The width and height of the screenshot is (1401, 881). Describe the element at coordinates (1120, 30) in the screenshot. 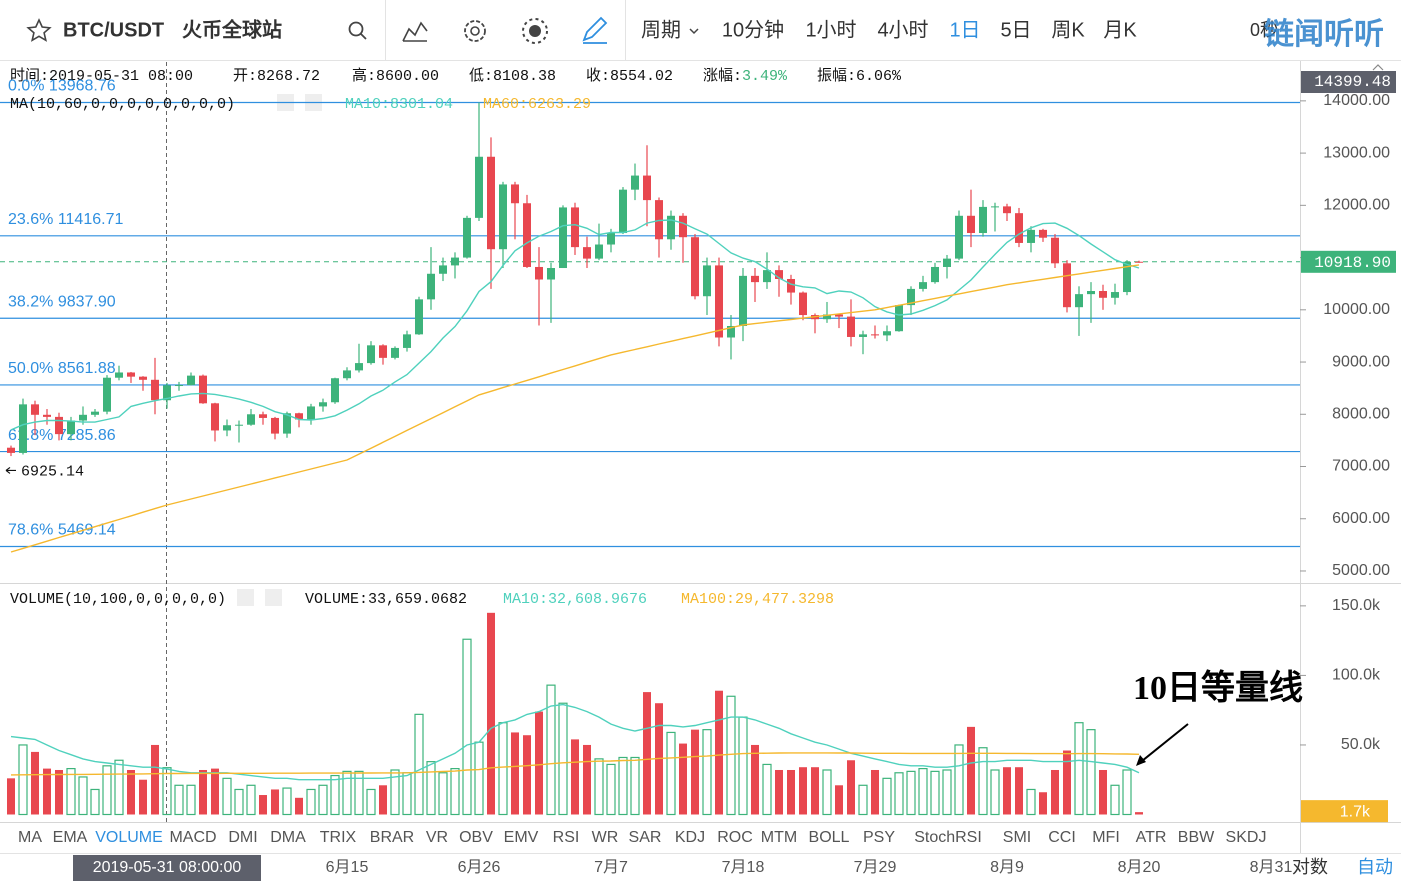

I see `interval: 月K` at that location.